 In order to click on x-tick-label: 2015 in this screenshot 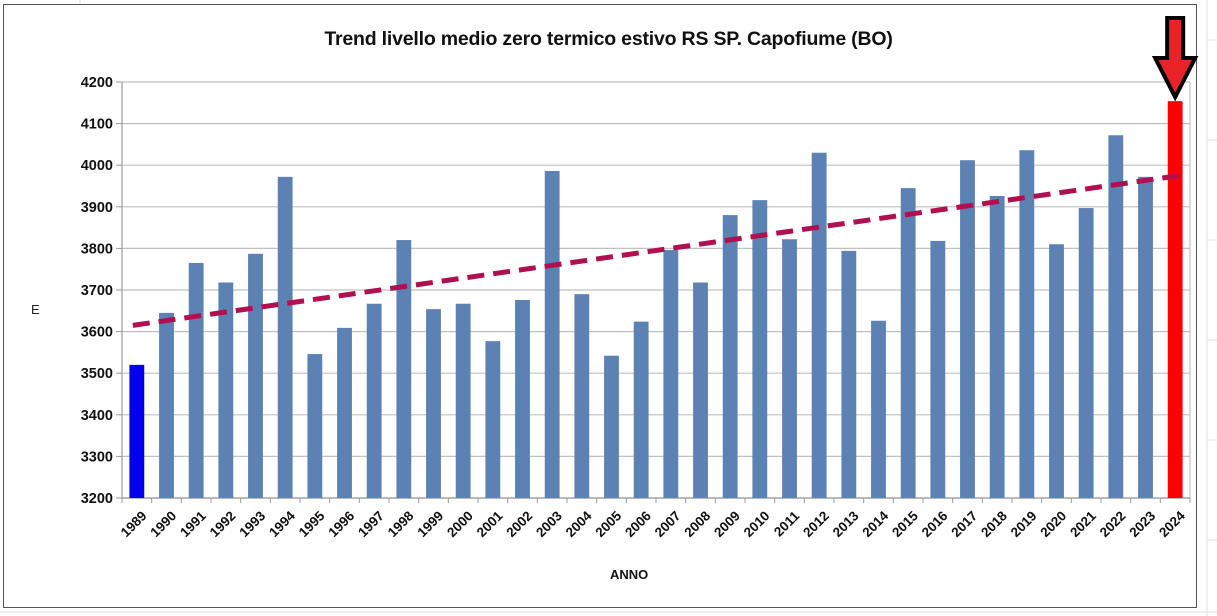, I will do `click(905, 524)`.